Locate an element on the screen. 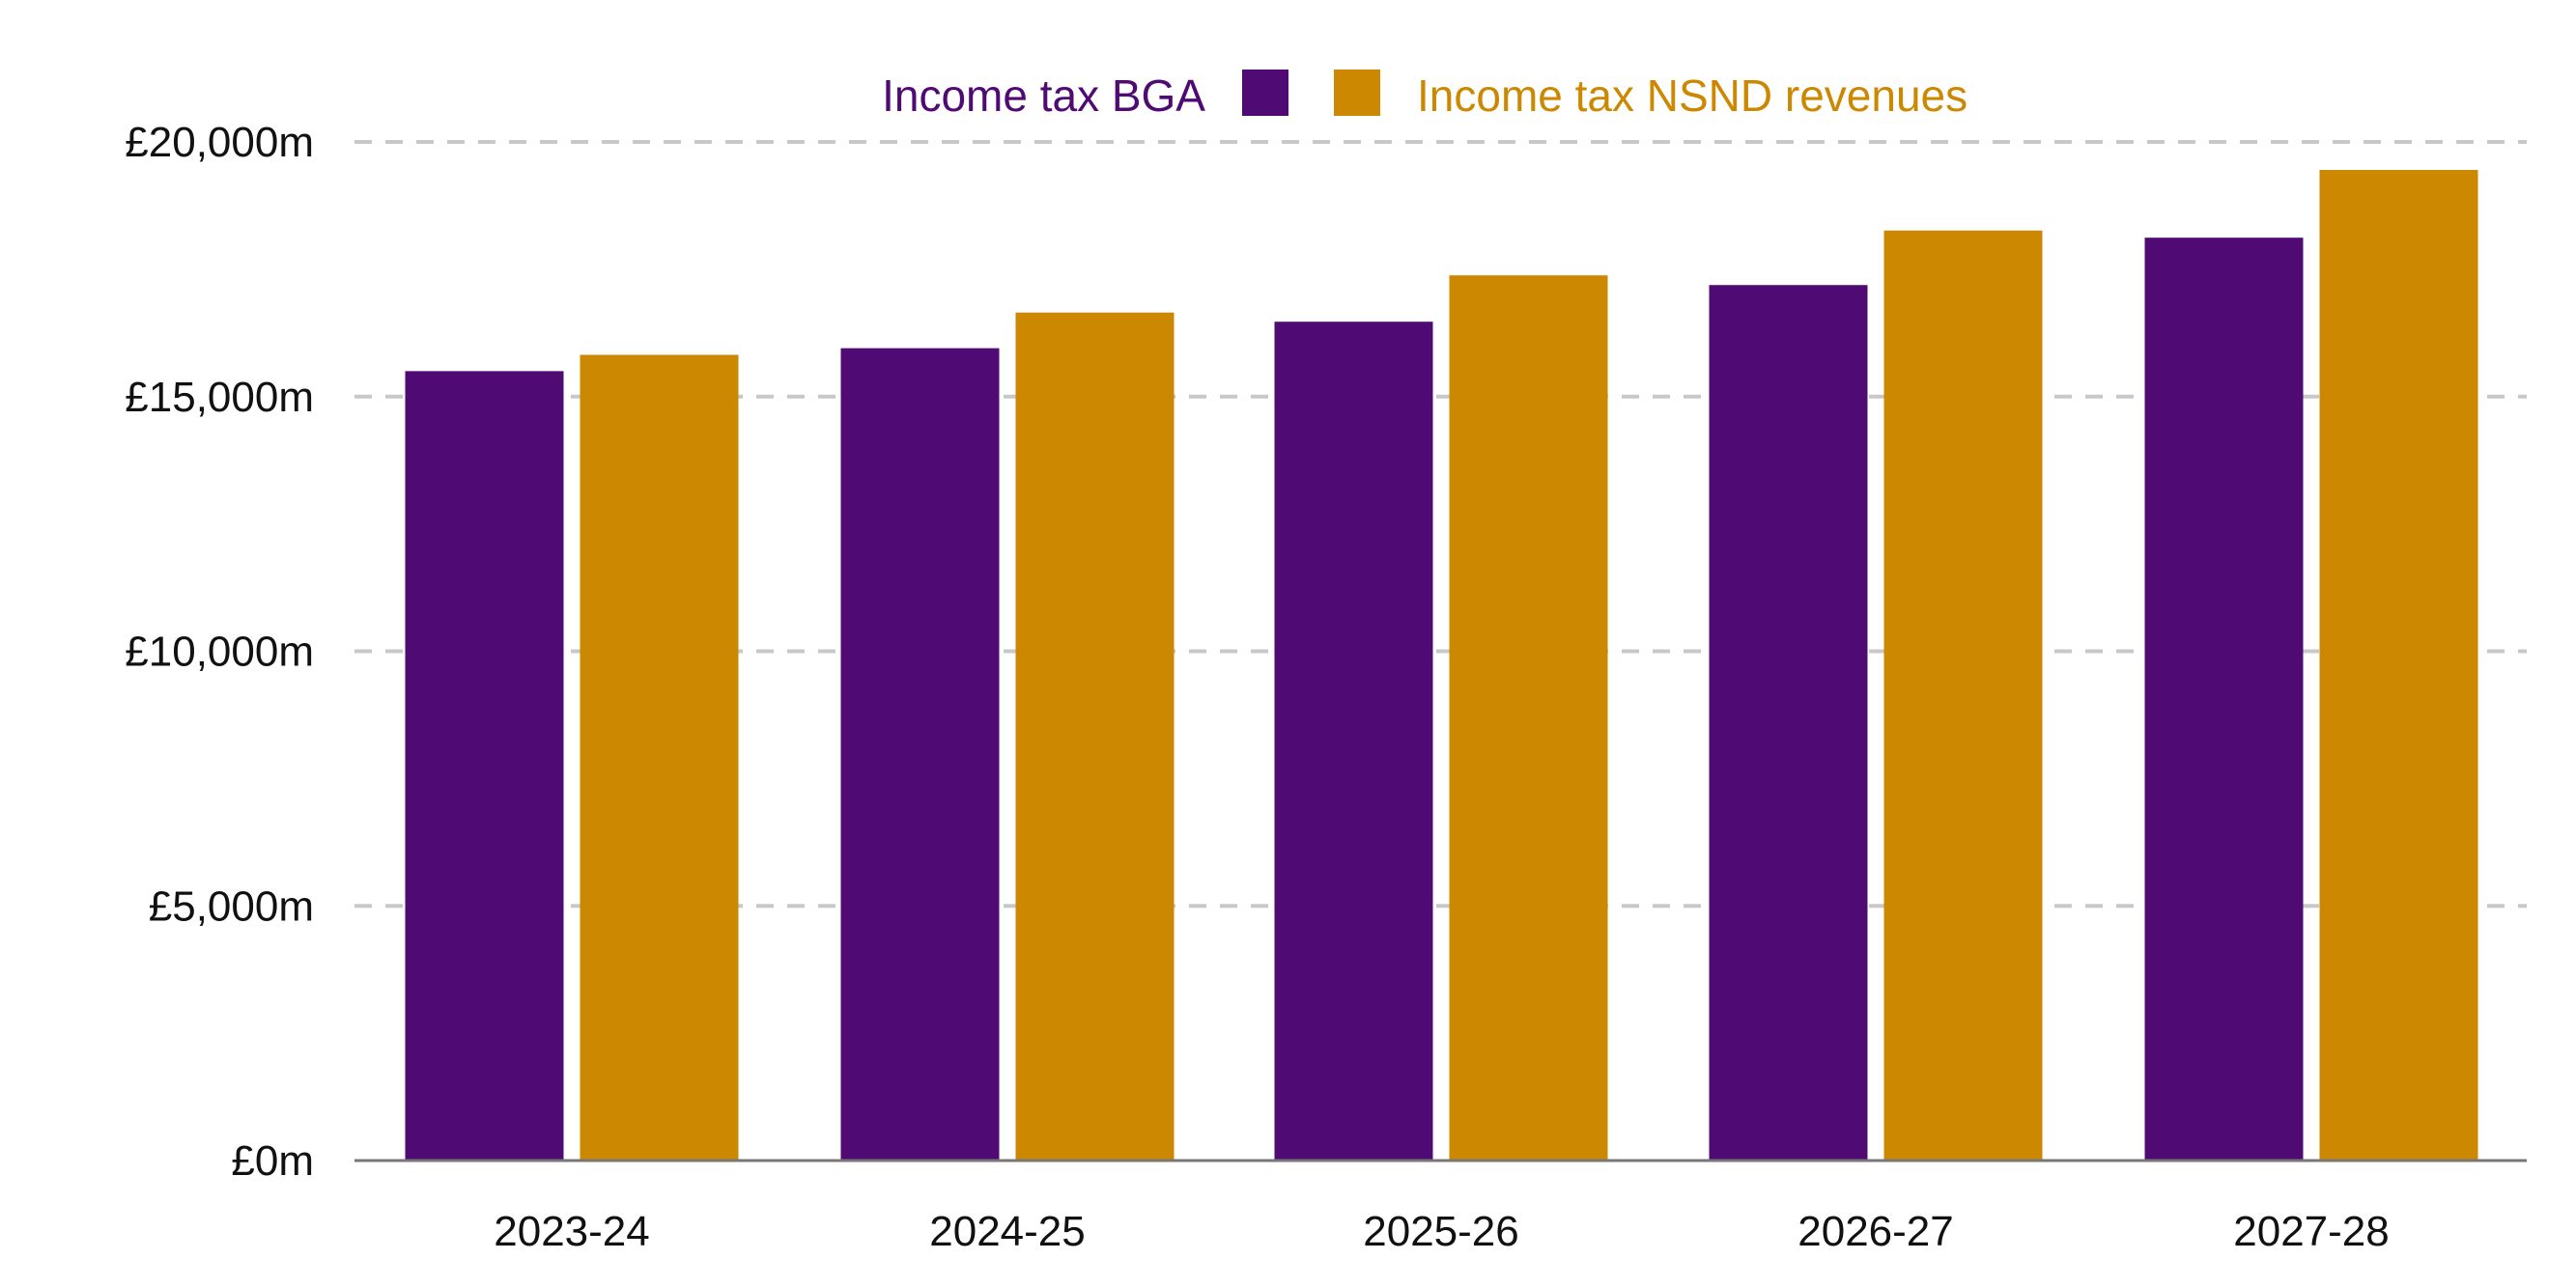 The image size is (2576, 1288). x-axis: 2023-24 2024-25 2025-26 2026-27 2027-28 is located at coordinates (1441, 1231).